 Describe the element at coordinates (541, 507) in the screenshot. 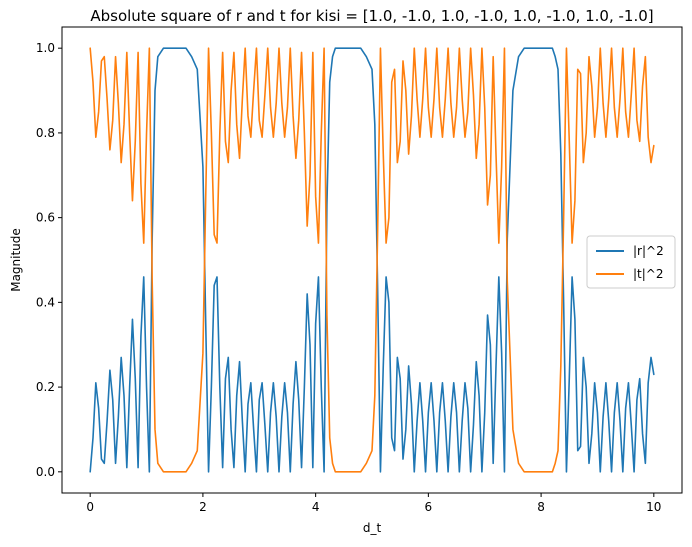

I see `x-tick-label: 8` at that location.